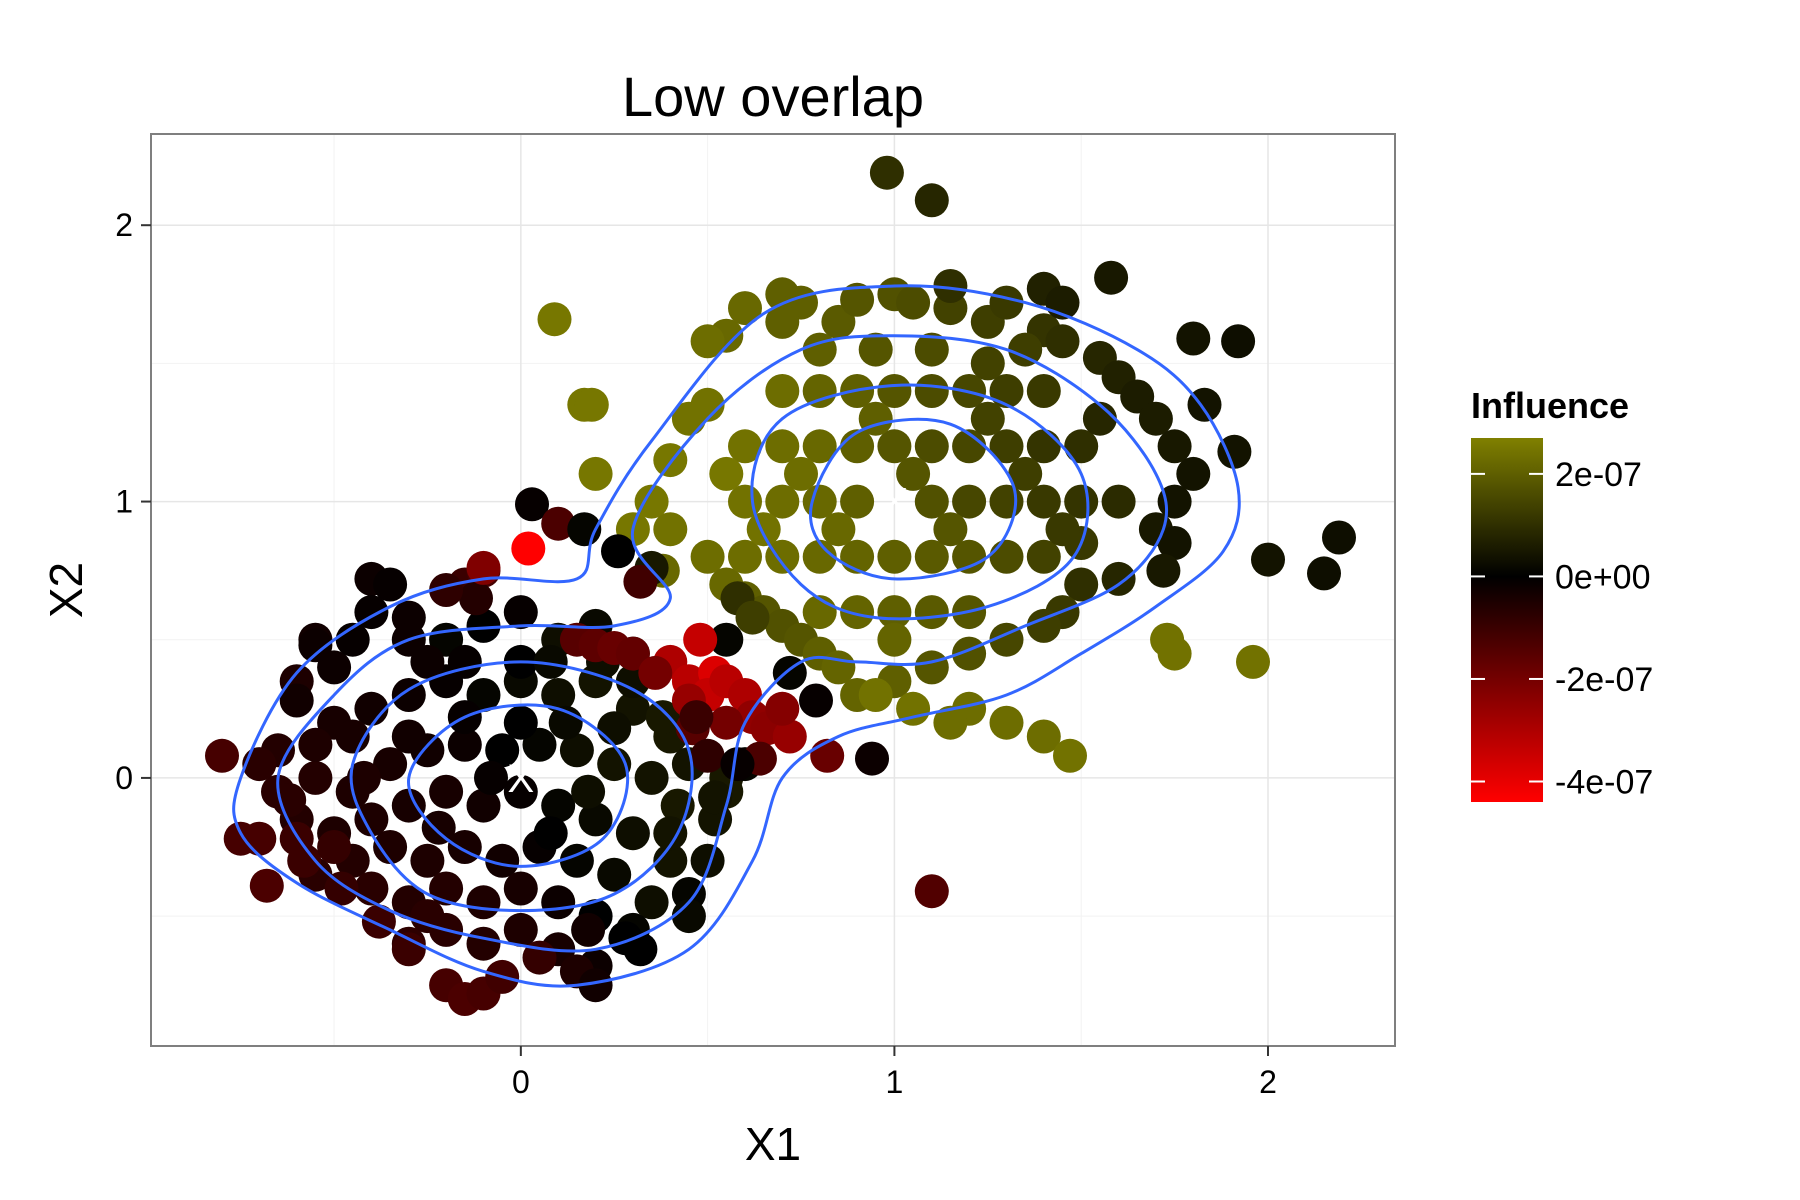 Image resolution: width=1800 pixels, height=1200 pixels. I want to click on legend: Influence 2e-07 0e+00 -2e-07 -4e-07, so click(1562, 593).